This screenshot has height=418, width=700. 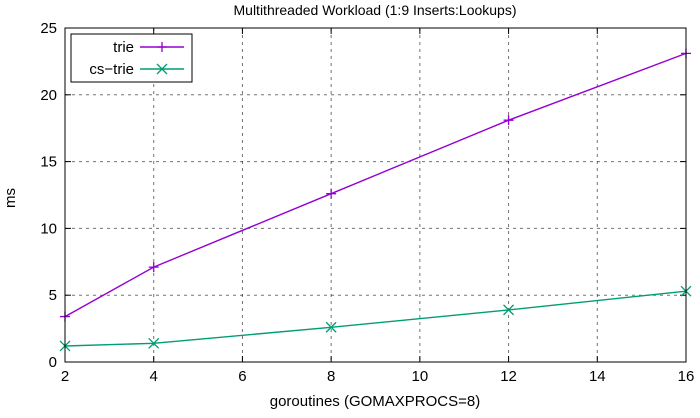 I want to click on legend-marker-trie, so click(x=162, y=47).